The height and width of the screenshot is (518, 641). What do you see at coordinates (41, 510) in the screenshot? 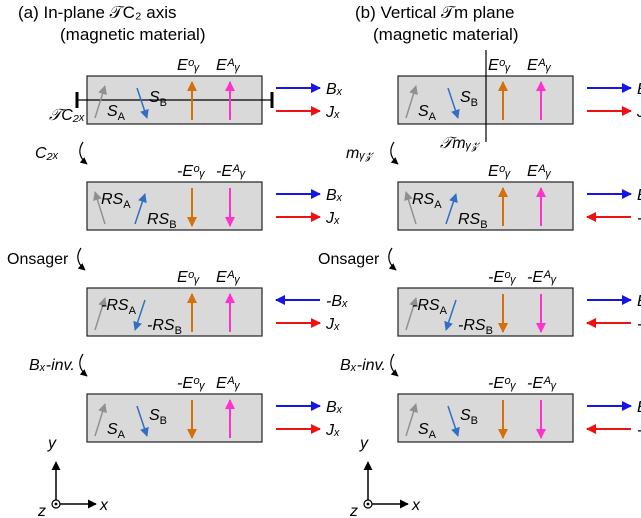
I see `z-axis-label-a: z` at bounding box center [41, 510].